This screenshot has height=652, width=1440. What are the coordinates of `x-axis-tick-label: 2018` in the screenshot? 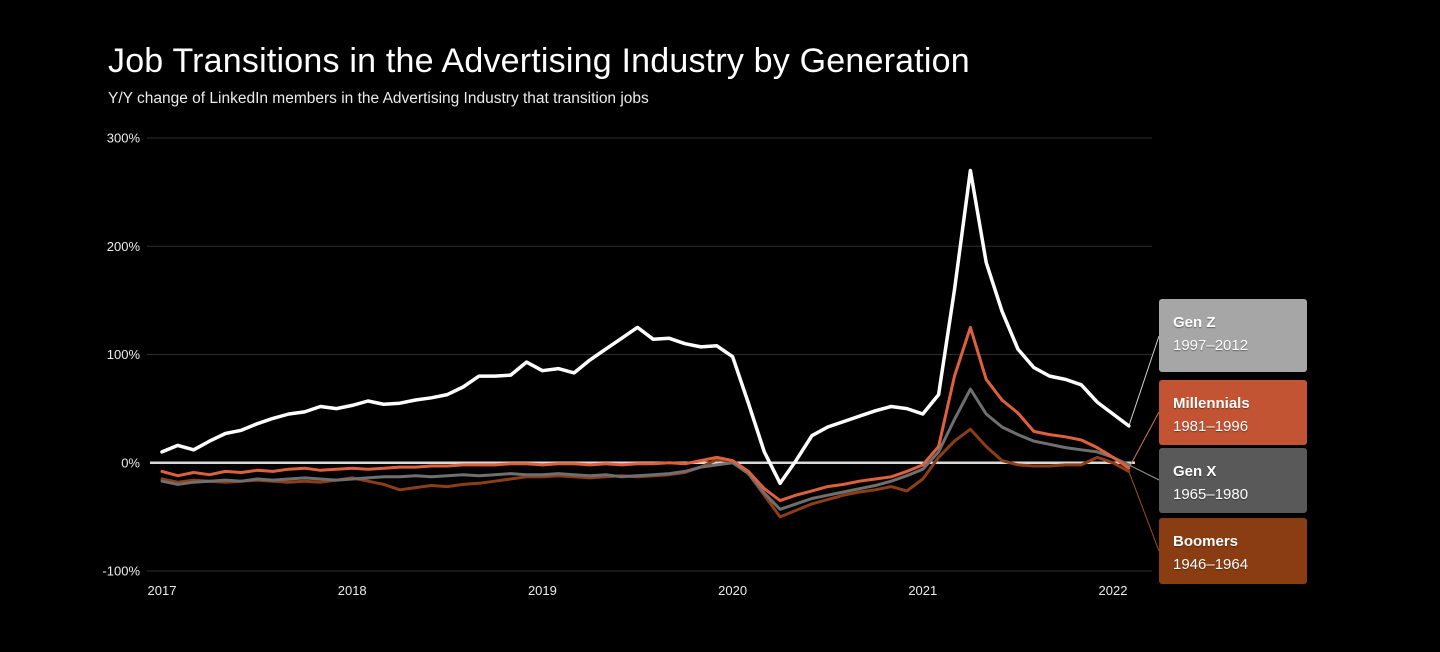 It's located at (352, 590).